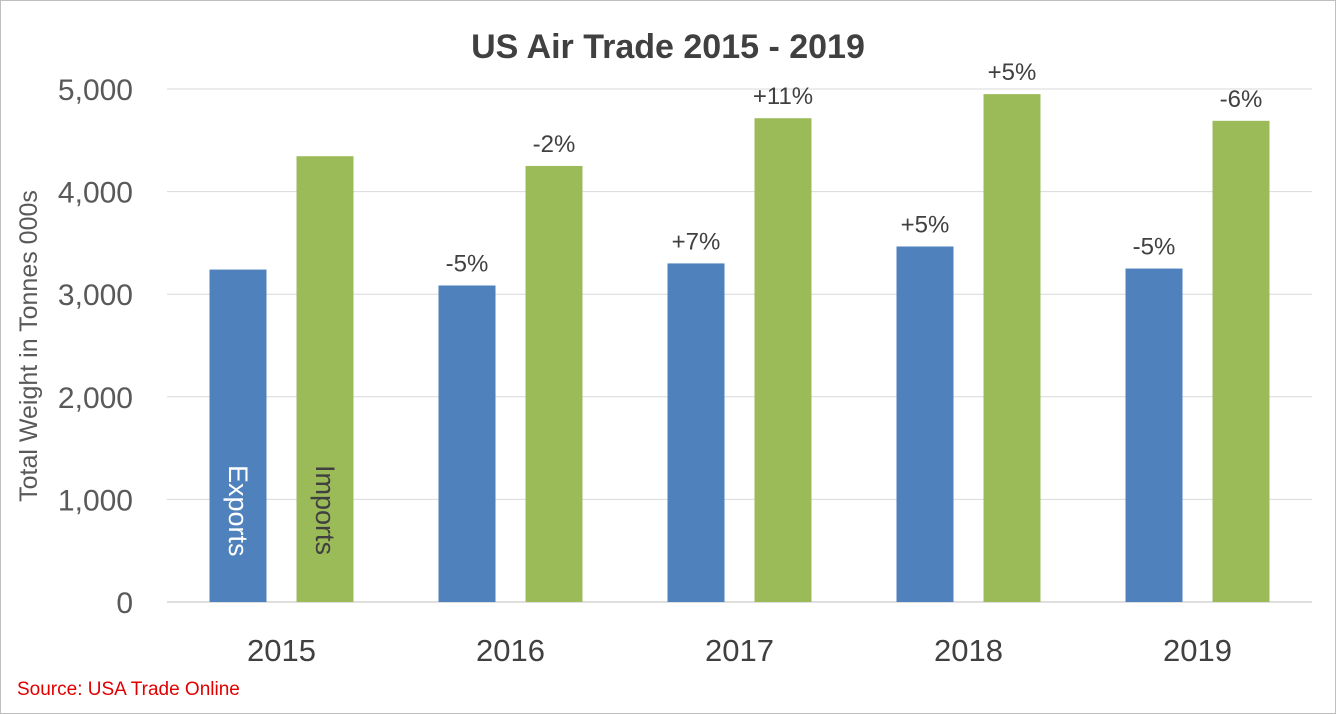 The width and height of the screenshot is (1336, 714). What do you see at coordinates (238, 435) in the screenshot?
I see `exports-bar-2015` at bounding box center [238, 435].